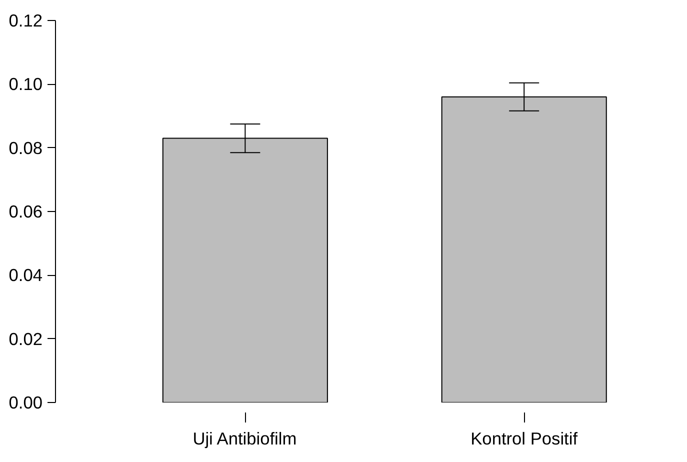 Image resolution: width=687 pixels, height=462 pixels. What do you see at coordinates (524, 438) in the screenshot?
I see `x-tick-label: Kontrol Positif` at bounding box center [524, 438].